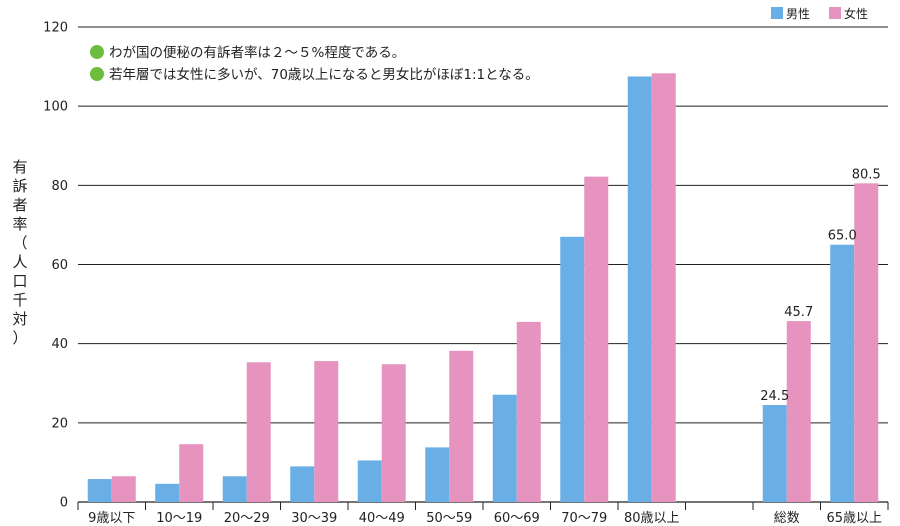 The height and width of the screenshot is (526, 900). Describe the element at coordinates (652, 518) in the screenshot. I see `x-tick-label: 80歳以上` at that location.